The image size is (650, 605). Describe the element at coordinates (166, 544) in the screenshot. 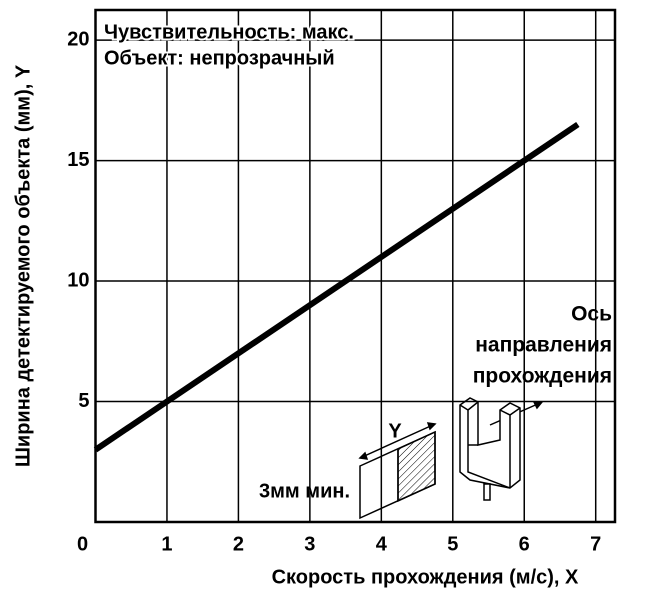

I see `x-tick-label: 1` at that location.